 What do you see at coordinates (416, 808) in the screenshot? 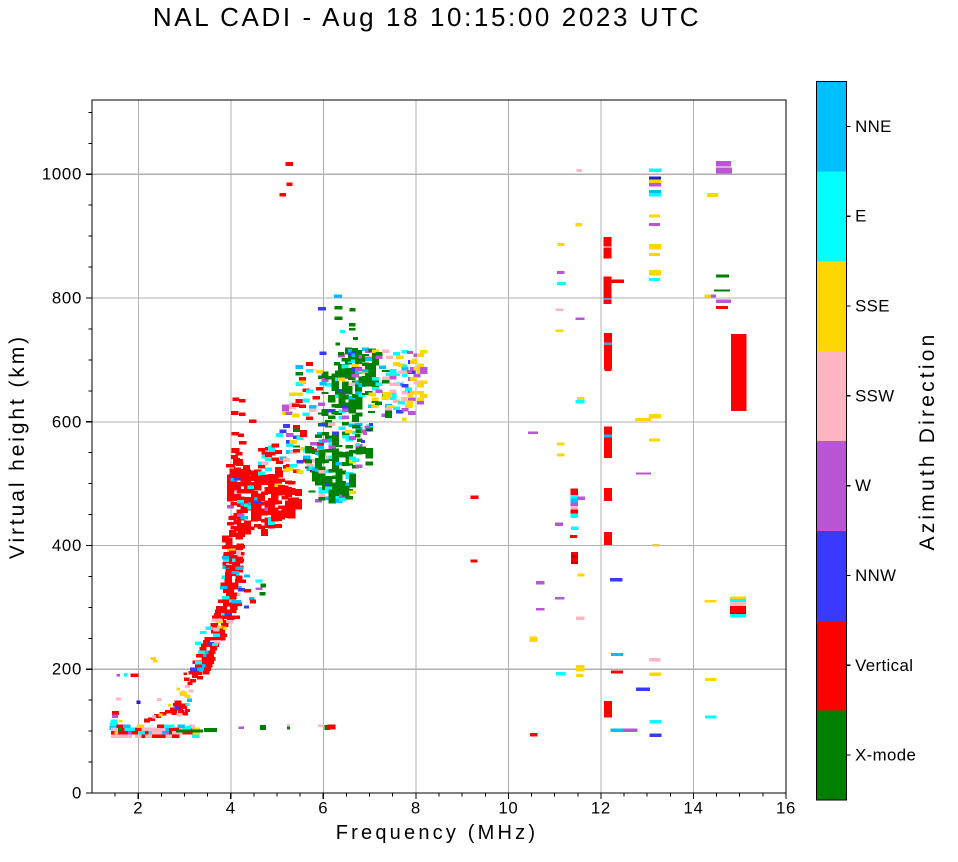
I see `svg-text: 8` at bounding box center [416, 808].